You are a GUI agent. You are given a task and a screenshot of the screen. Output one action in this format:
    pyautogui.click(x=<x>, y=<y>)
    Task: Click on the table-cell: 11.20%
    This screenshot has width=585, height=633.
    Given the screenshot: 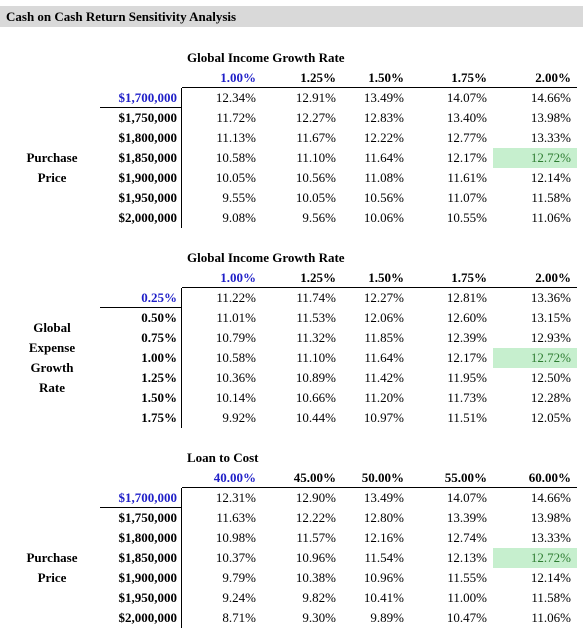 What is the action you would take?
    pyautogui.click(x=384, y=397)
    